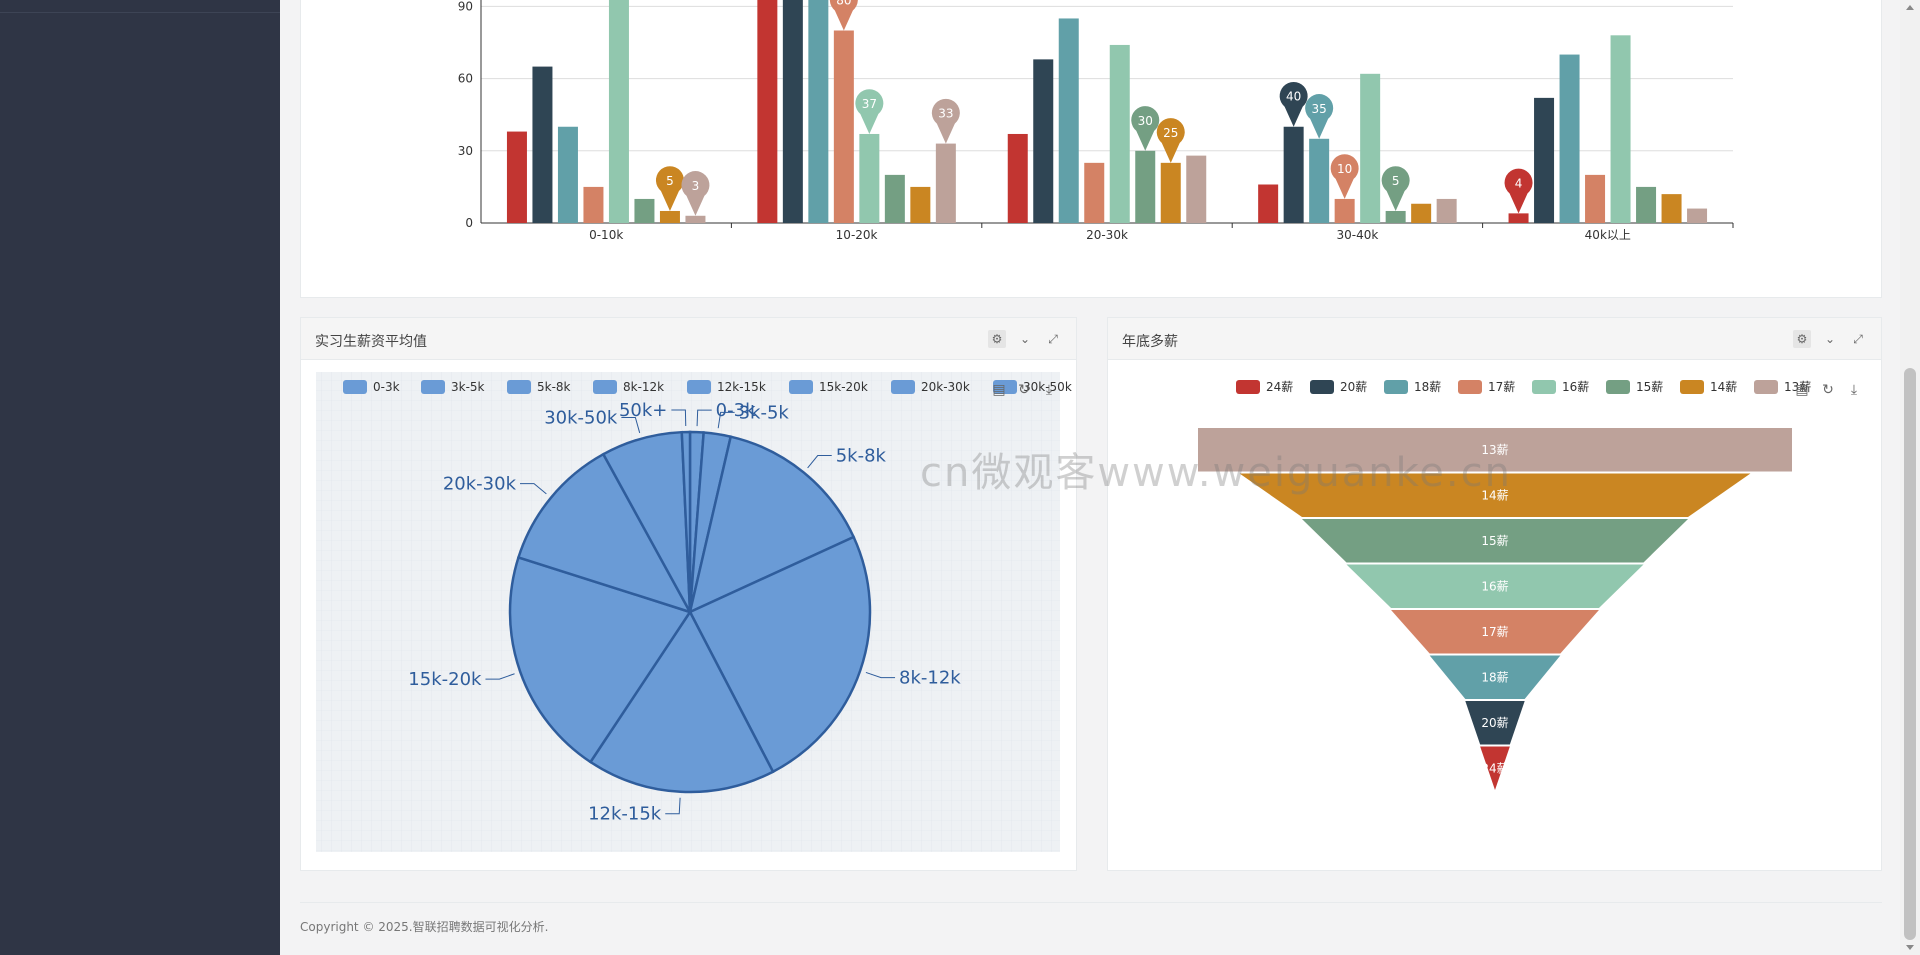  I want to click on legend-label: 20k-30k, so click(945, 387).